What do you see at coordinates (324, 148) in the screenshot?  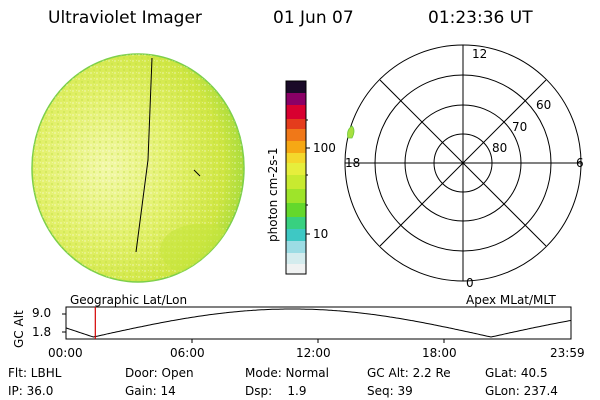 I see `colorbar-tick-100: 100` at bounding box center [324, 148].